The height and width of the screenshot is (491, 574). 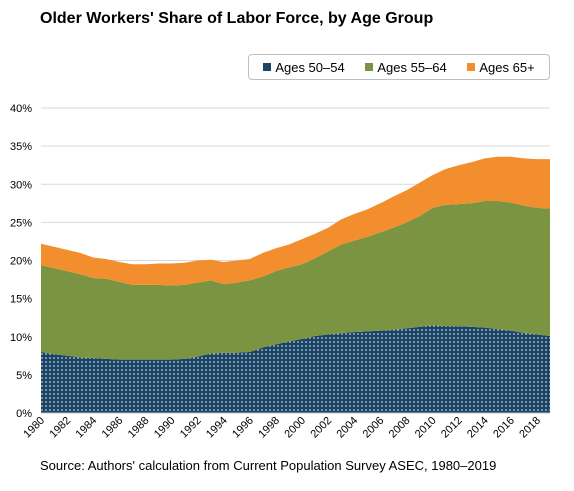 What do you see at coordinates (139, 428) in the screenshot?
I see `x-tick-label: 1988` at bounding box center [139, 428].